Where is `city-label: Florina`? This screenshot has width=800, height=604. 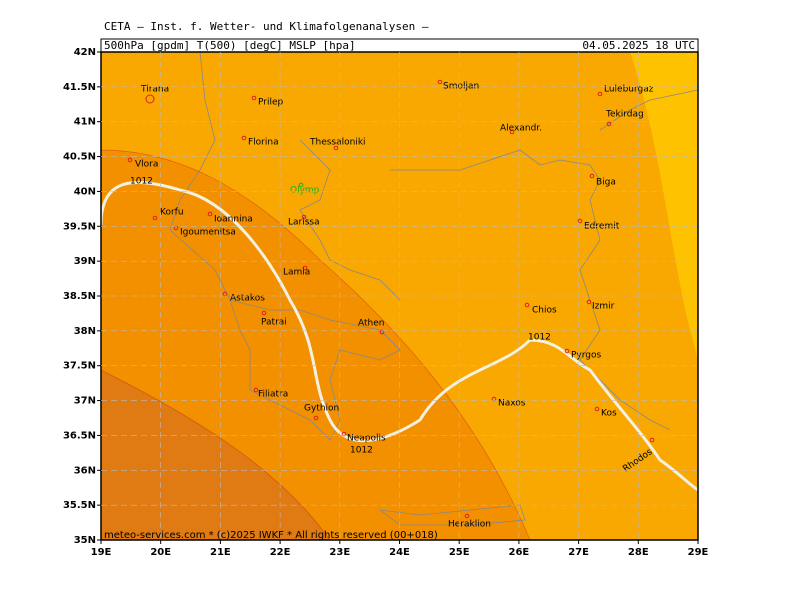
city-label: Florina is located at coordinates (263, 143).